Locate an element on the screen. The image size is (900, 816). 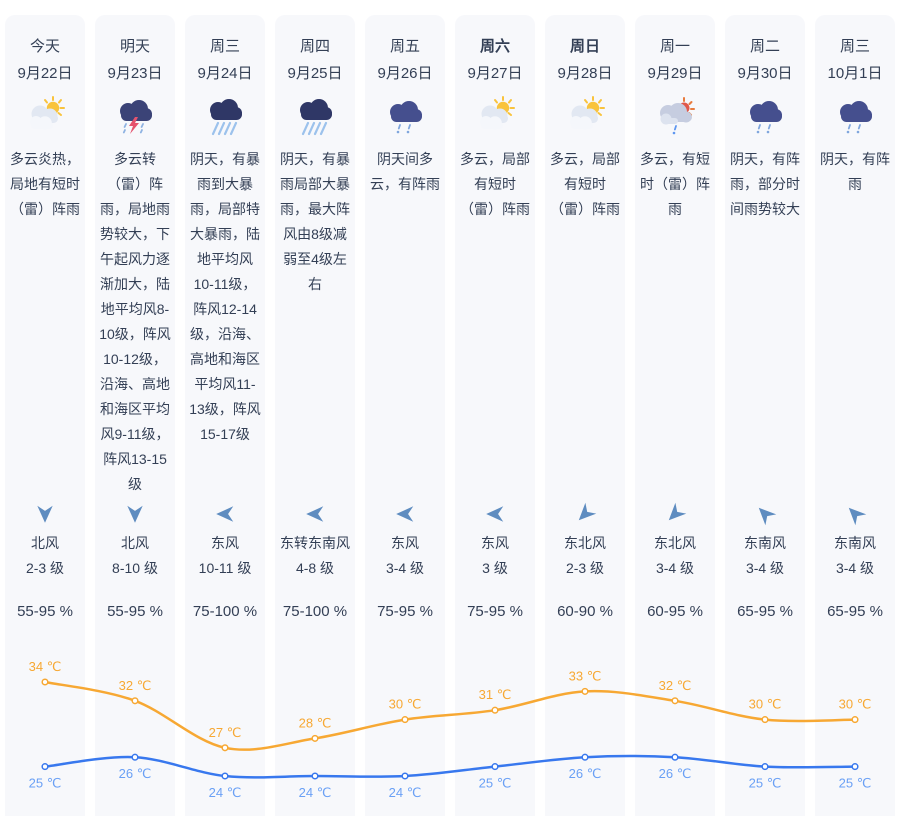
day-header: 周三 10月1日 is located at coordinates (854, 51).